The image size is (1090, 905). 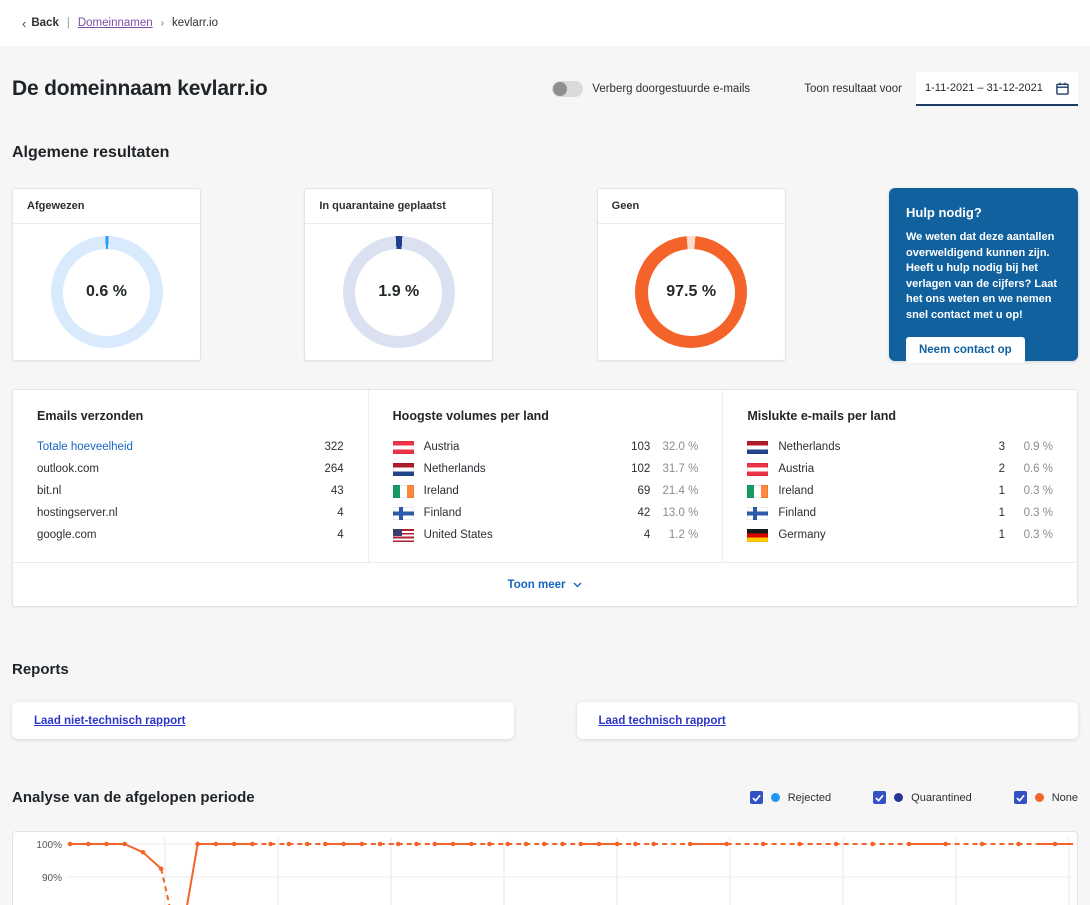 What do you see at coordinates (49, 491) in the screenshot?
I see `row-label: bit.nl` at bounding box center [49, 491].